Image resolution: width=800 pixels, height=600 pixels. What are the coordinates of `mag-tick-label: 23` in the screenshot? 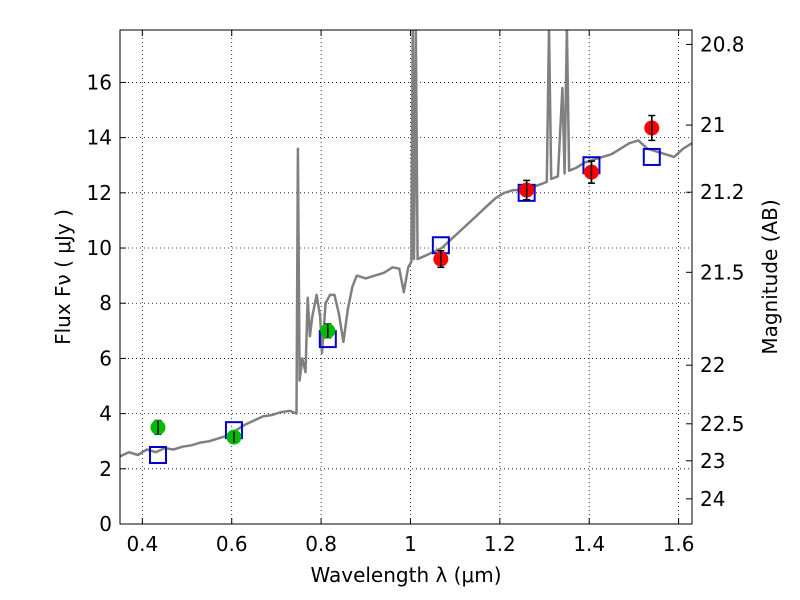 It's located at (712, 461).